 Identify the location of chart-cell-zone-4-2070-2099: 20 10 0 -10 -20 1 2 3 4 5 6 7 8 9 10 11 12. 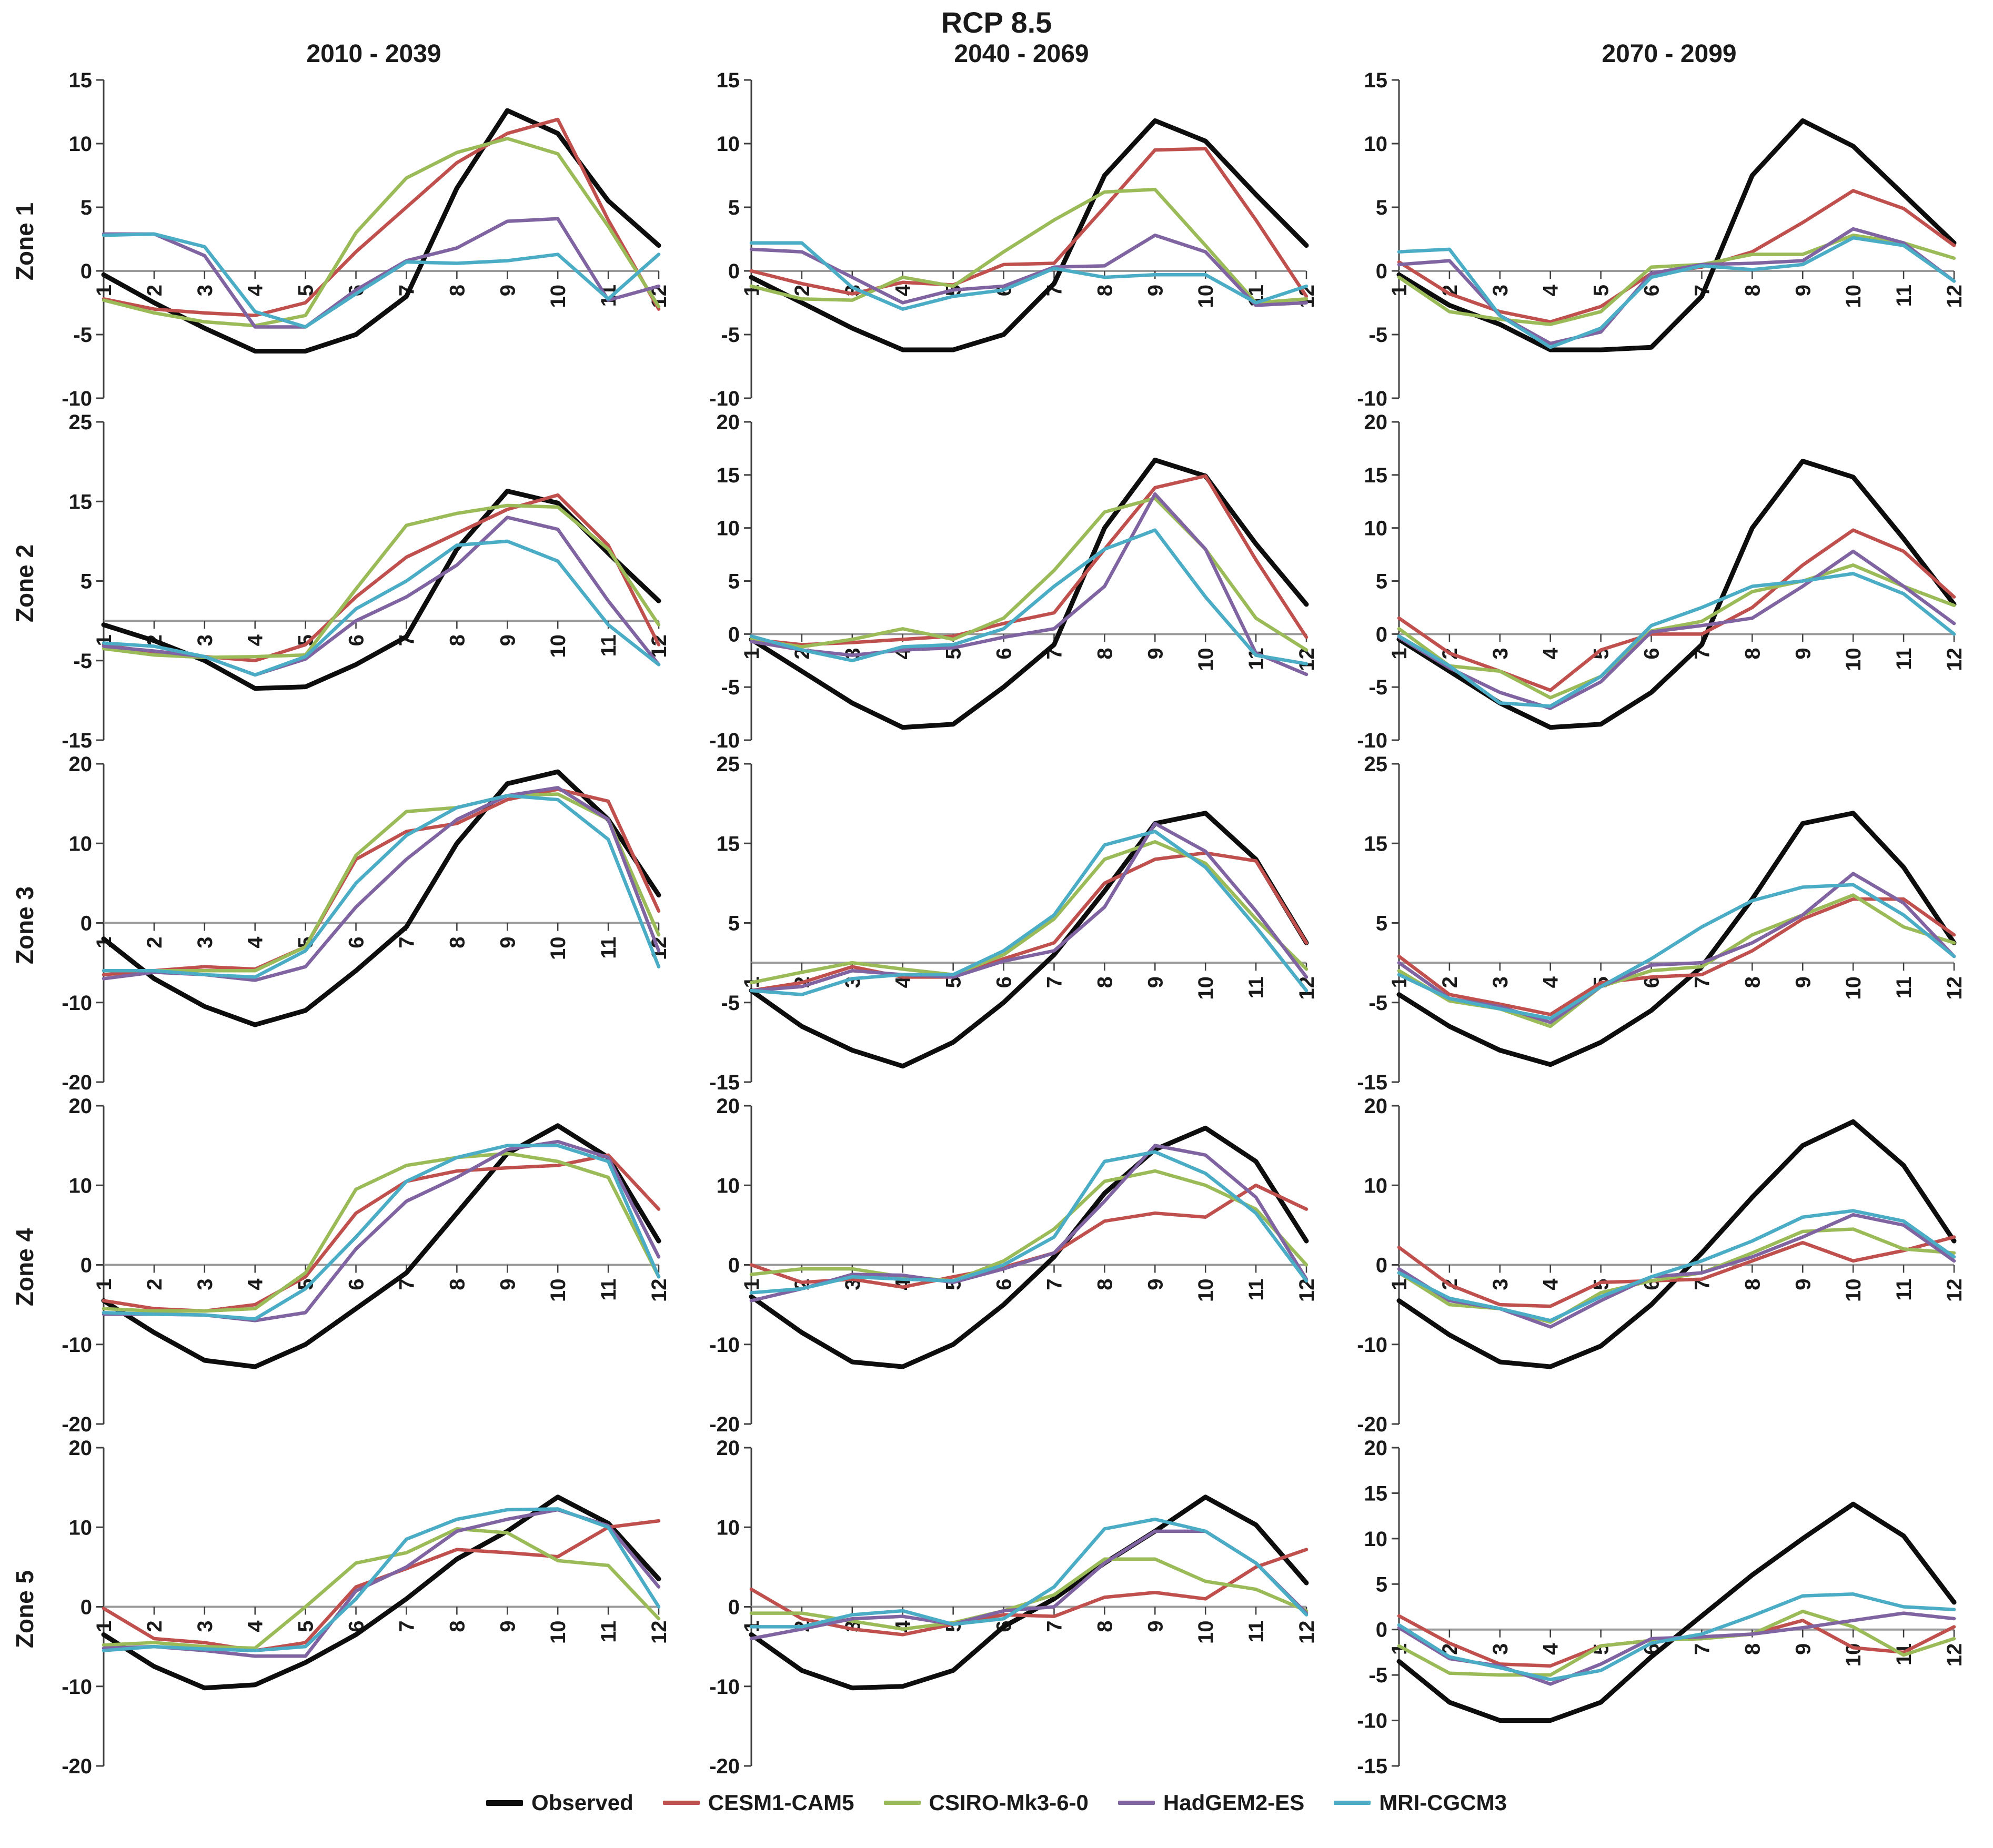
(1669, 1266).